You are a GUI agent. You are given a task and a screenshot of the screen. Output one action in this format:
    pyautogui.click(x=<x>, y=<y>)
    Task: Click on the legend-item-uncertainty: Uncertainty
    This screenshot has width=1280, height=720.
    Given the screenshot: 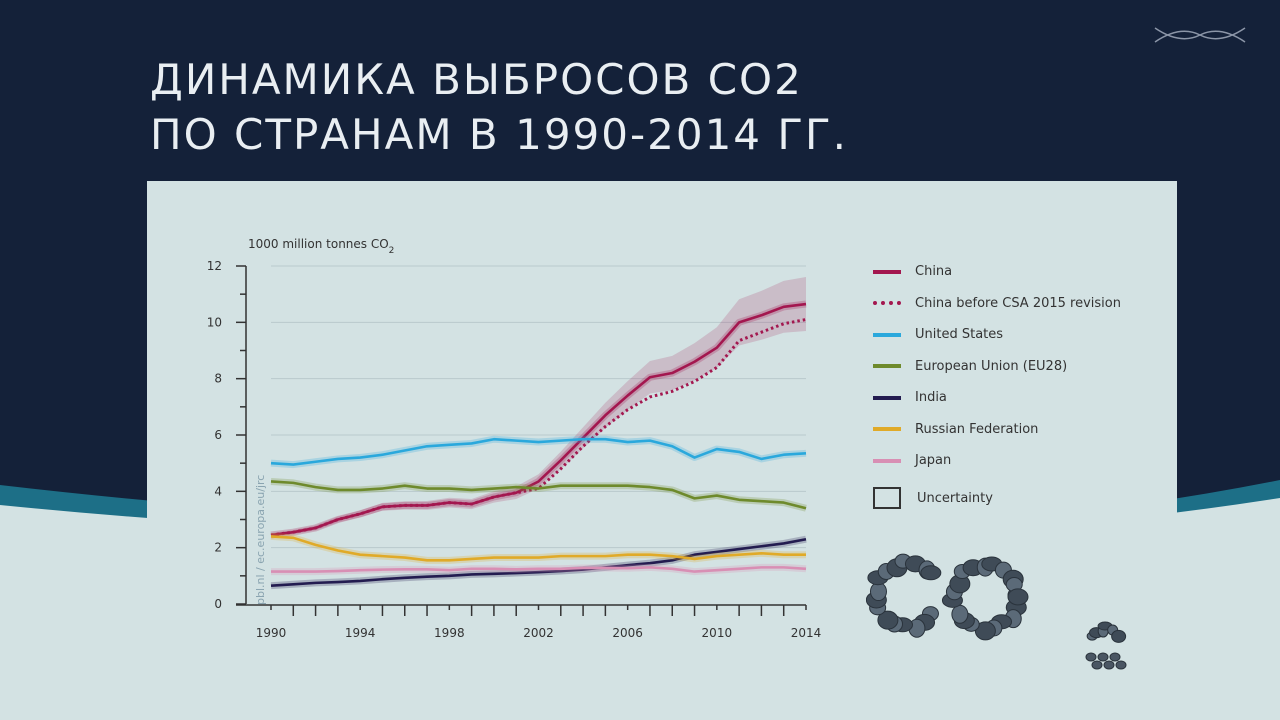 What is the action you would take?
    pyautogui.click(x=997, y=499)
    